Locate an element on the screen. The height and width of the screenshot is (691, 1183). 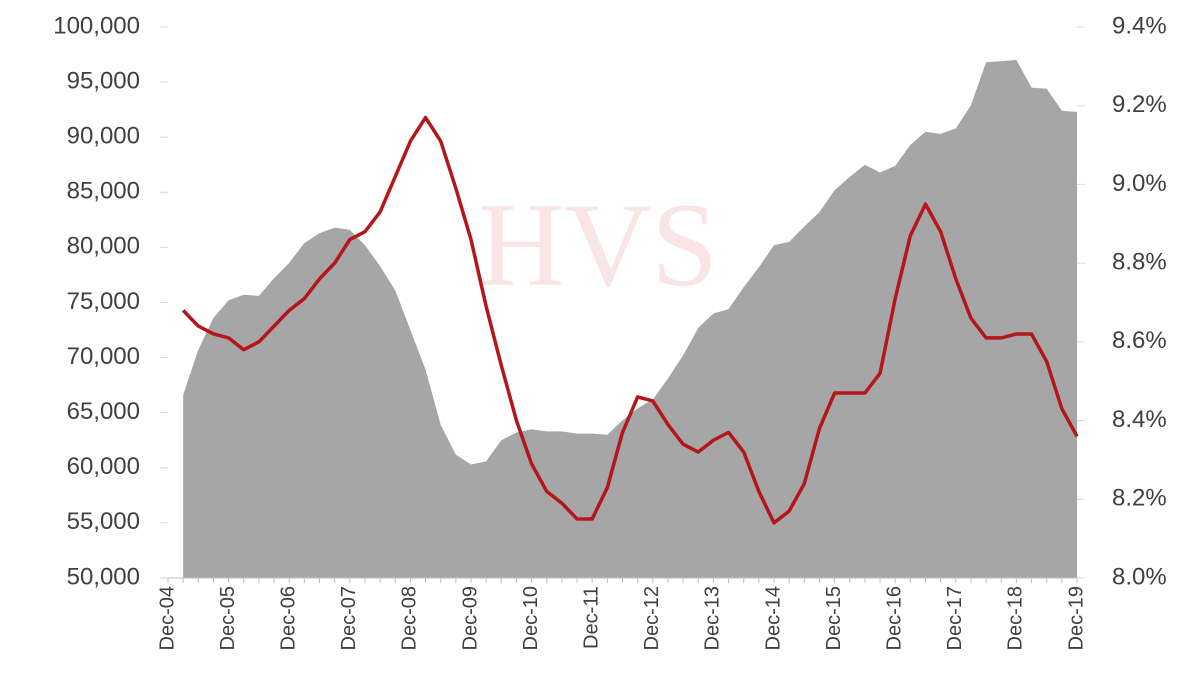
y-tick-label: 50,000 is located at coordinates (103, 576).